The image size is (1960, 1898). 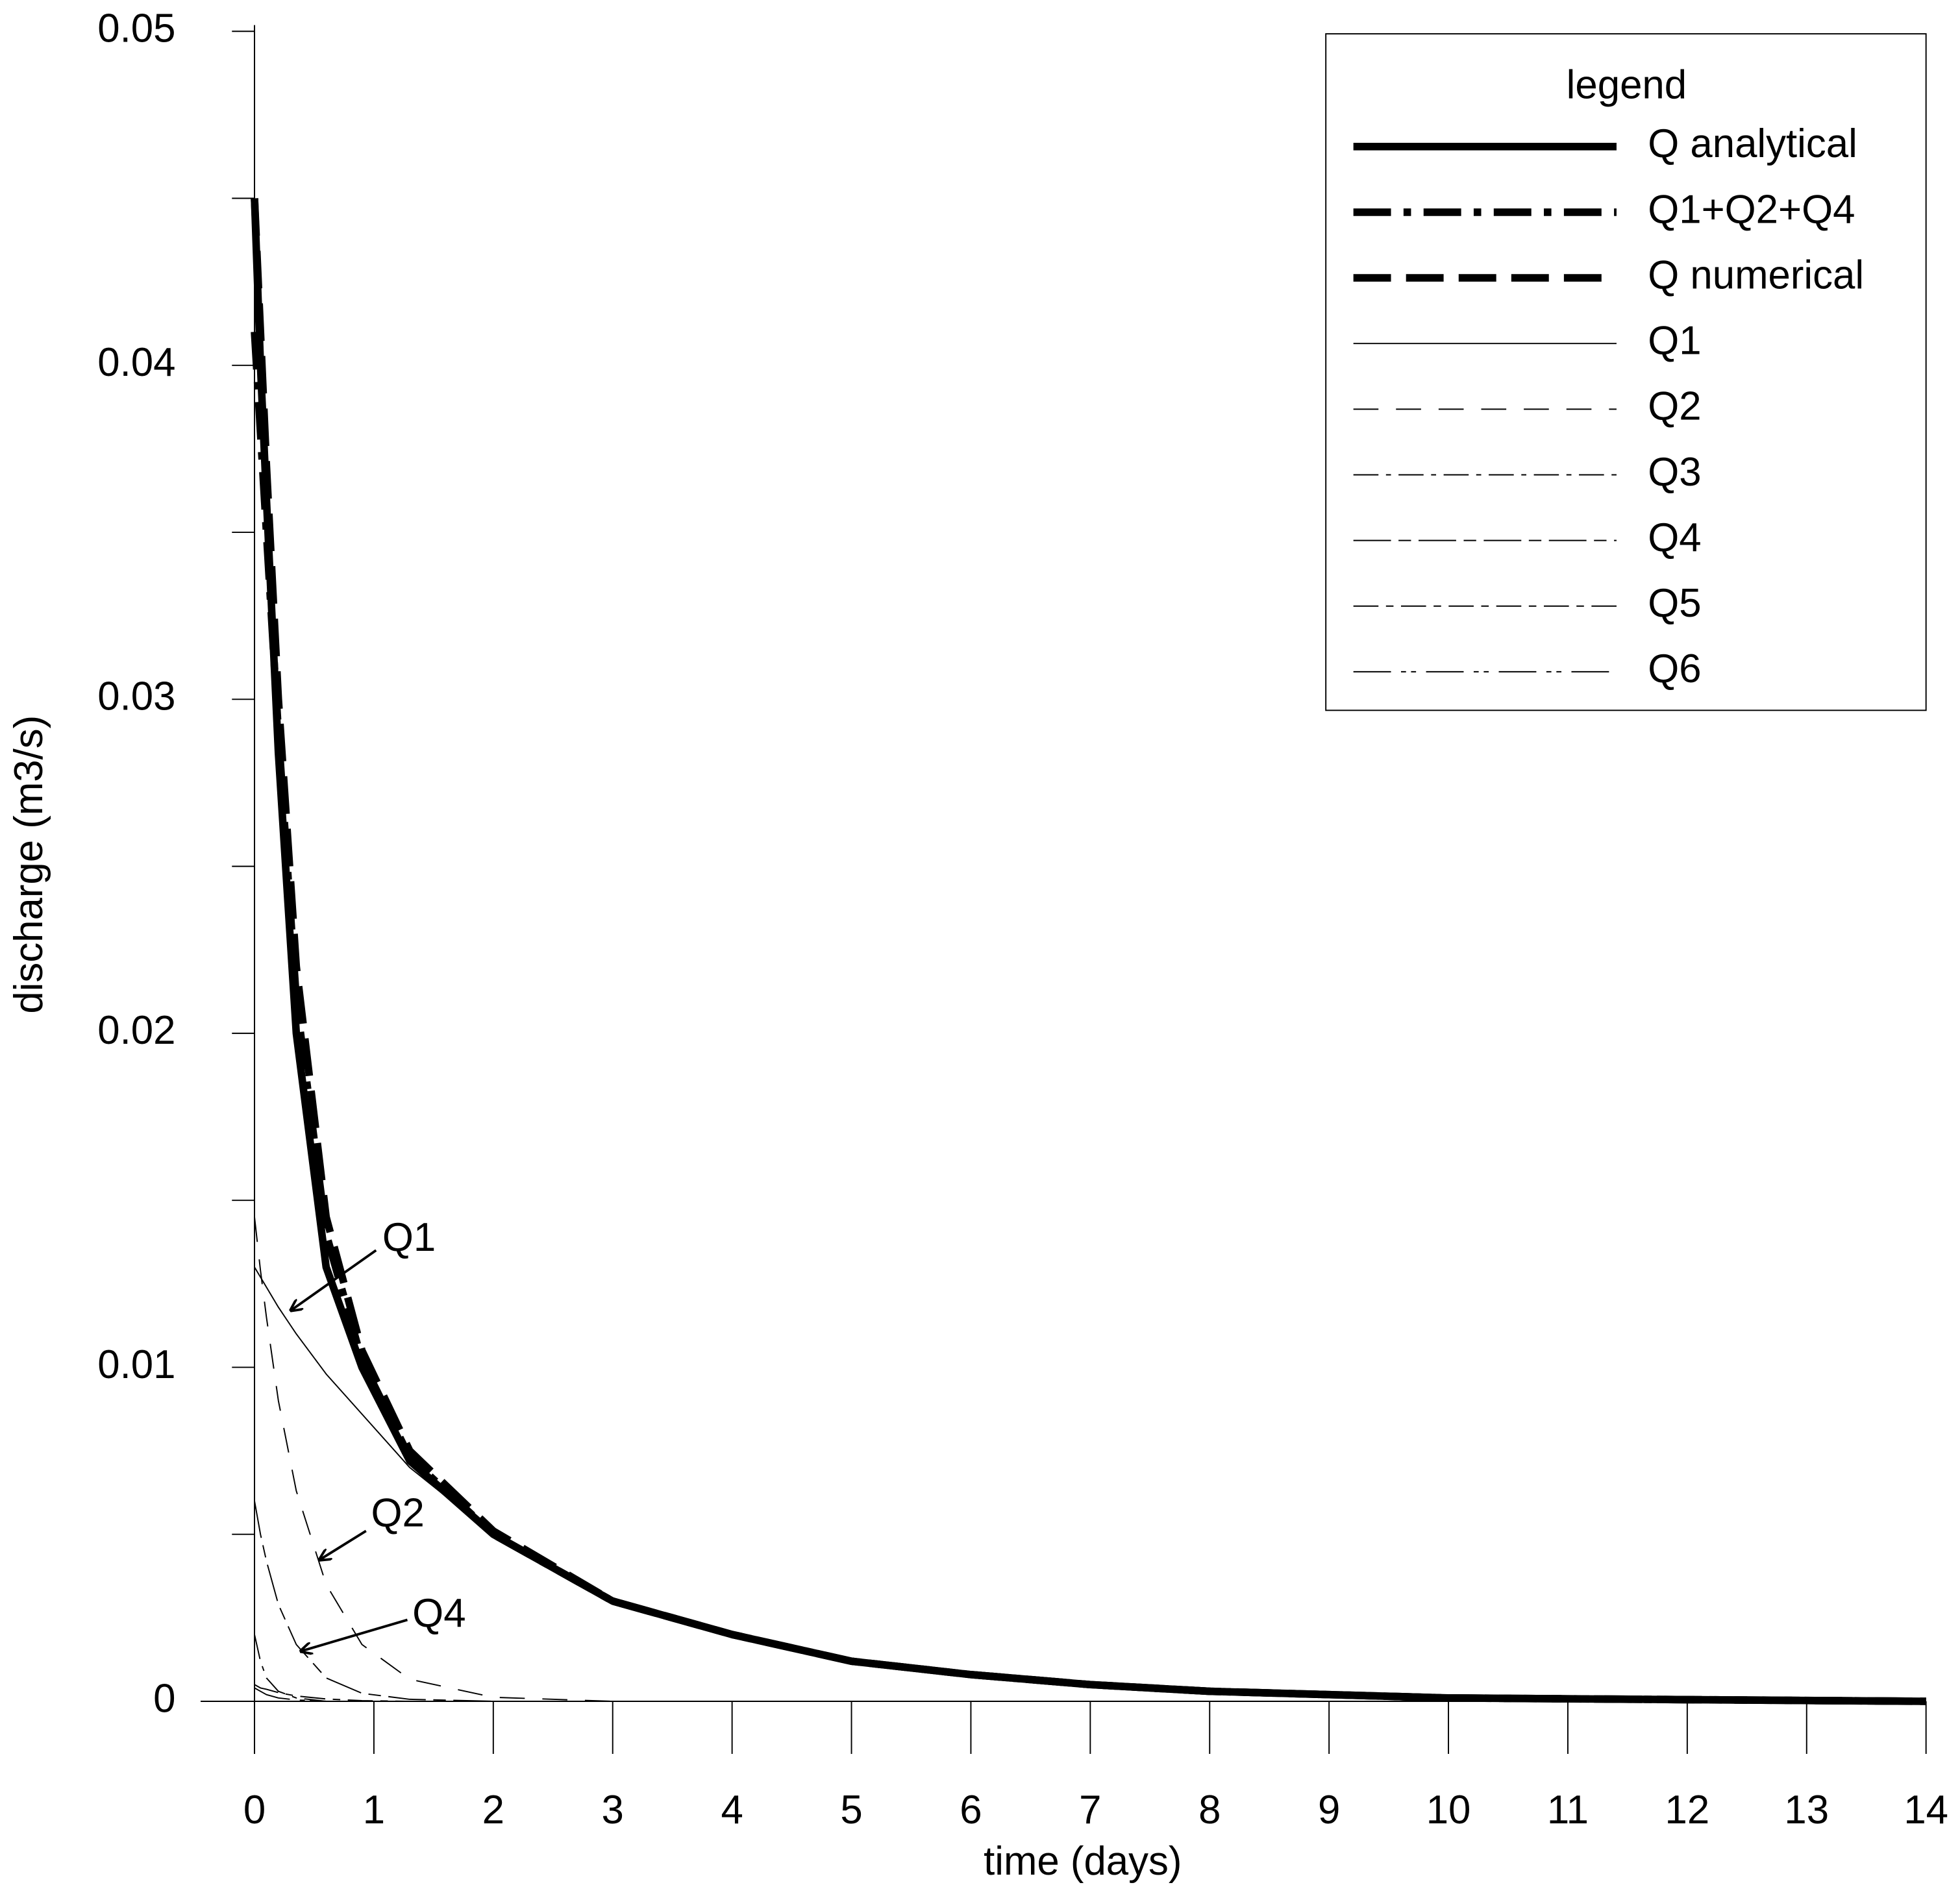 I want to click on x-tick-label: 5, so click(x=851, y=1810).